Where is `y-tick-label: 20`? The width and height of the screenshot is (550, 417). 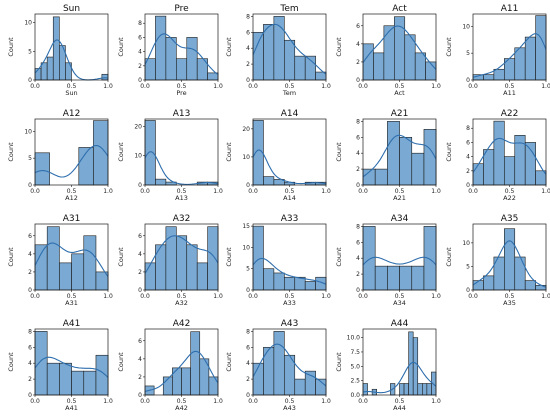
y-tick-label: 20 is located at coordinates (246, 129).